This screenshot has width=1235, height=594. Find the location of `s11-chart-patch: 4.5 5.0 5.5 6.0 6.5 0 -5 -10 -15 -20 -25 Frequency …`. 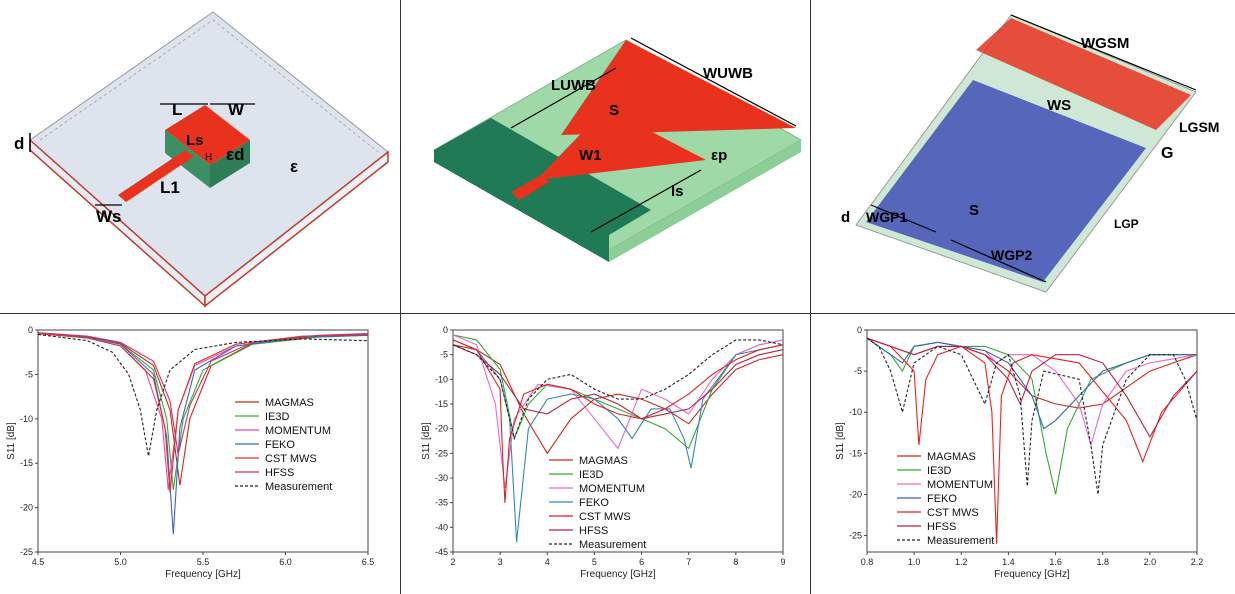

s11-chart-patch: 4.5 5.0 5.5 6.0 6.5 0 -5 -10 -15 -20 -25 Frequency … is located at coordinates (190, 452).